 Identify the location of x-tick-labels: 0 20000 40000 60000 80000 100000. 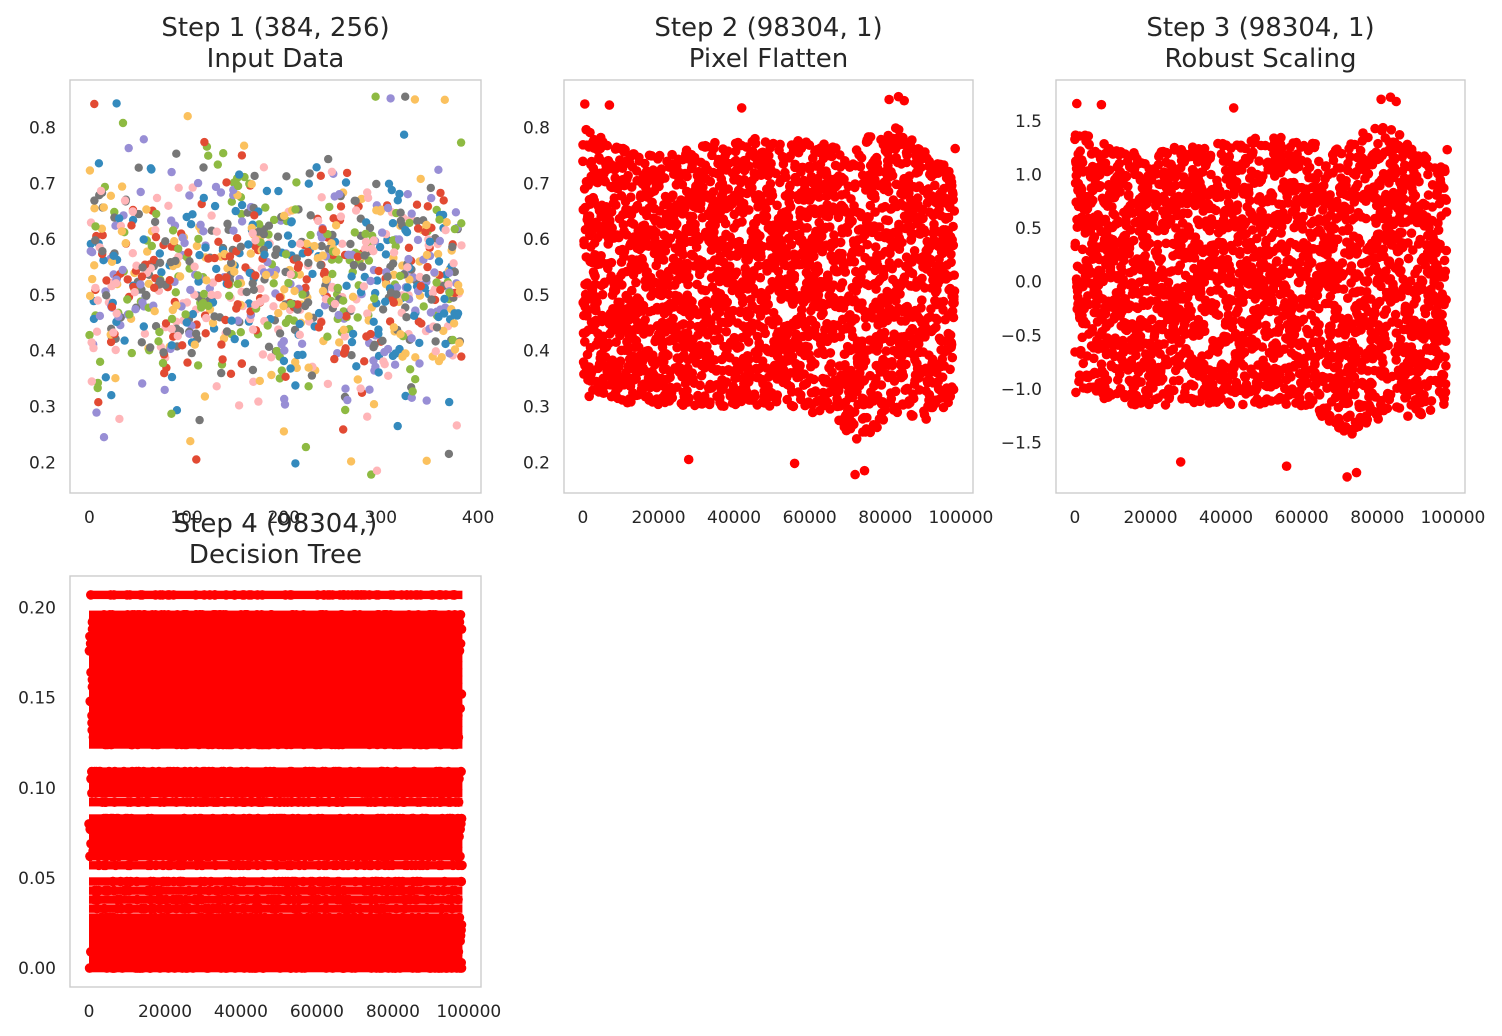
(785, 518).